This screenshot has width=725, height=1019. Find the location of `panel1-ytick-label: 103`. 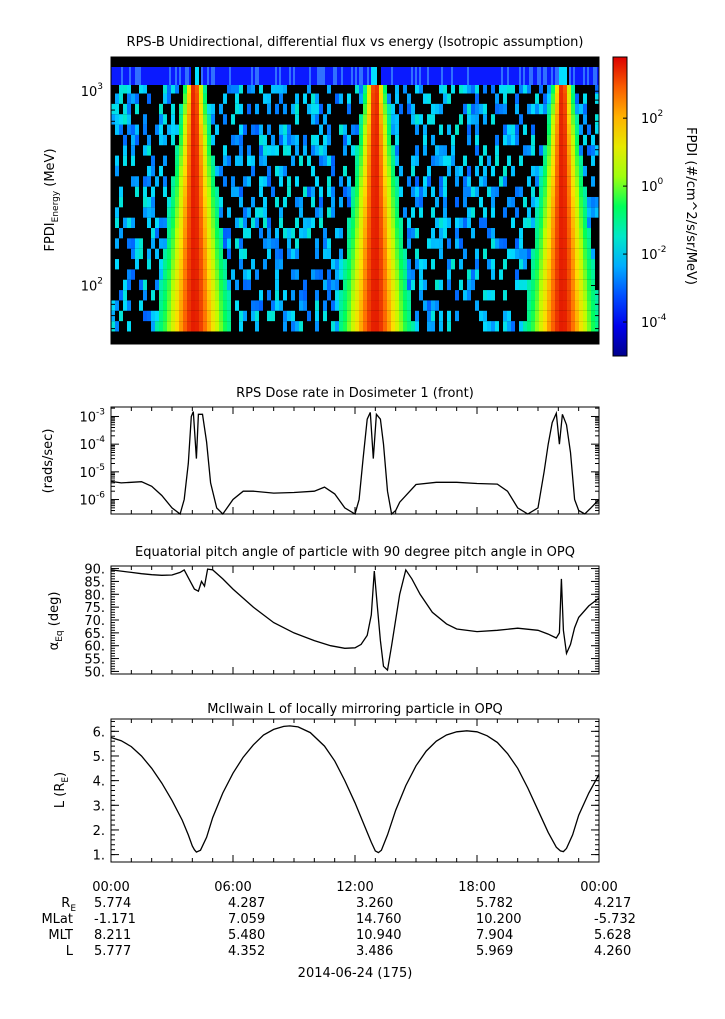

panel1-ytick-label: 103 is located at coordinates (92, 91).